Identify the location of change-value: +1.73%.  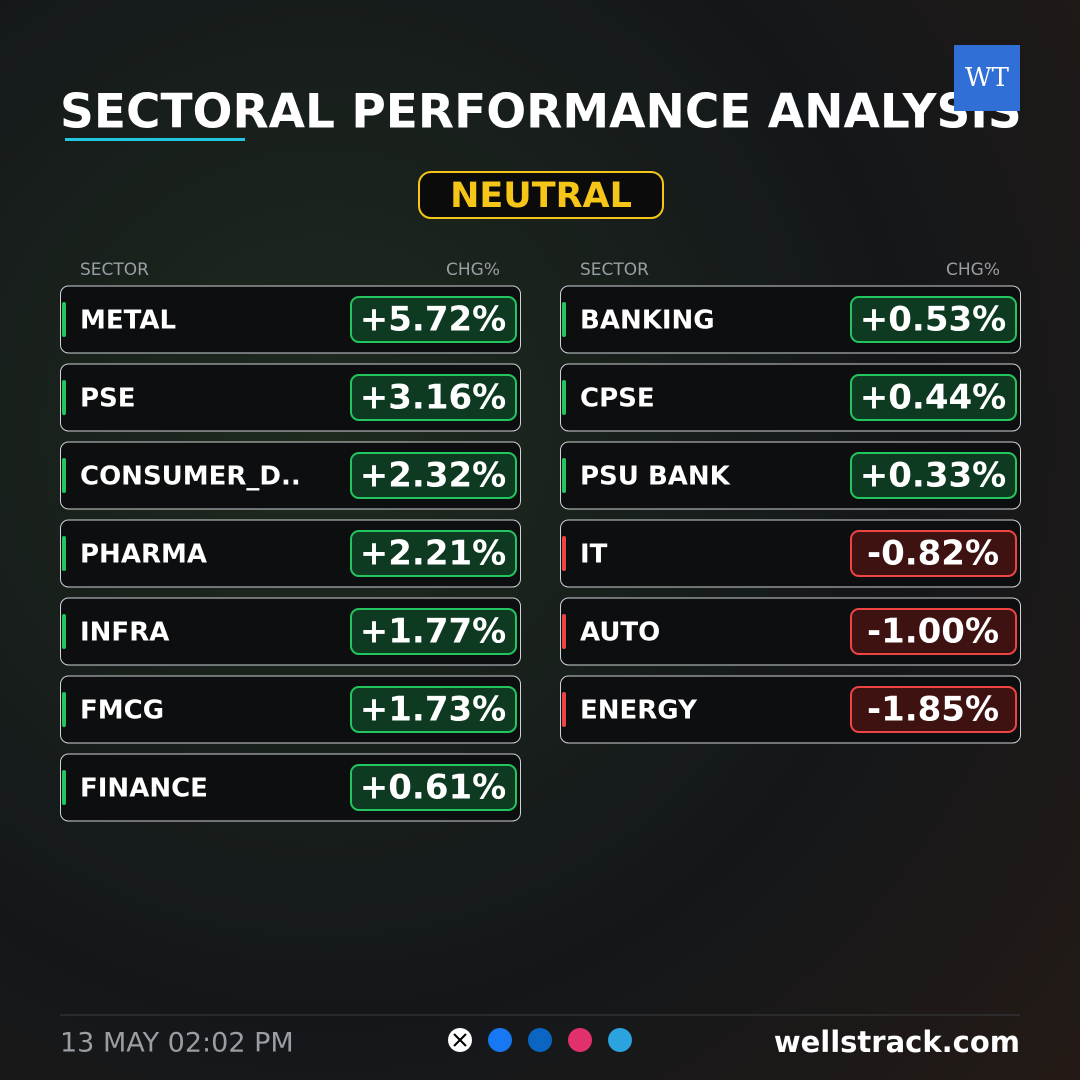
(433, 710).